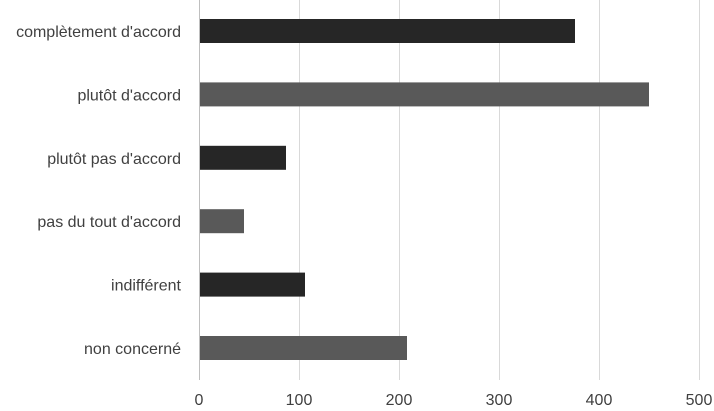 The width and height of the screenshot is (714, 411). What do you see at coordinates (454, 400) in the screenshot?
I see `x-tick-labels: 0 100 200 300 400 500` at bounding box center [454, 400].